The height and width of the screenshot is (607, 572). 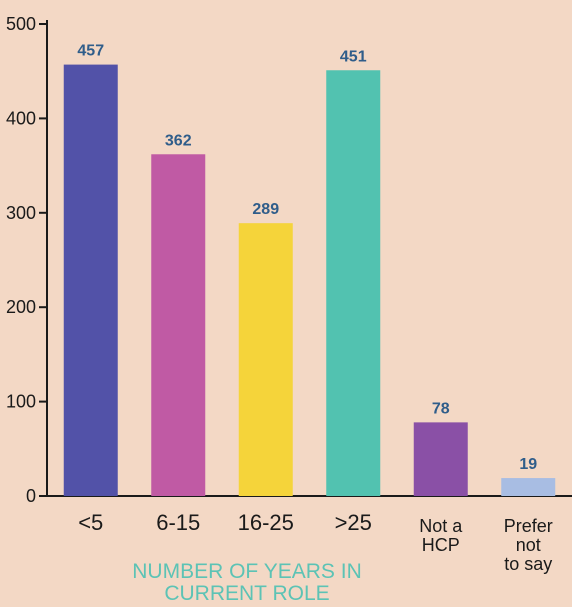 I want to click on value-label-4: 78, so click(x=441, y=408).